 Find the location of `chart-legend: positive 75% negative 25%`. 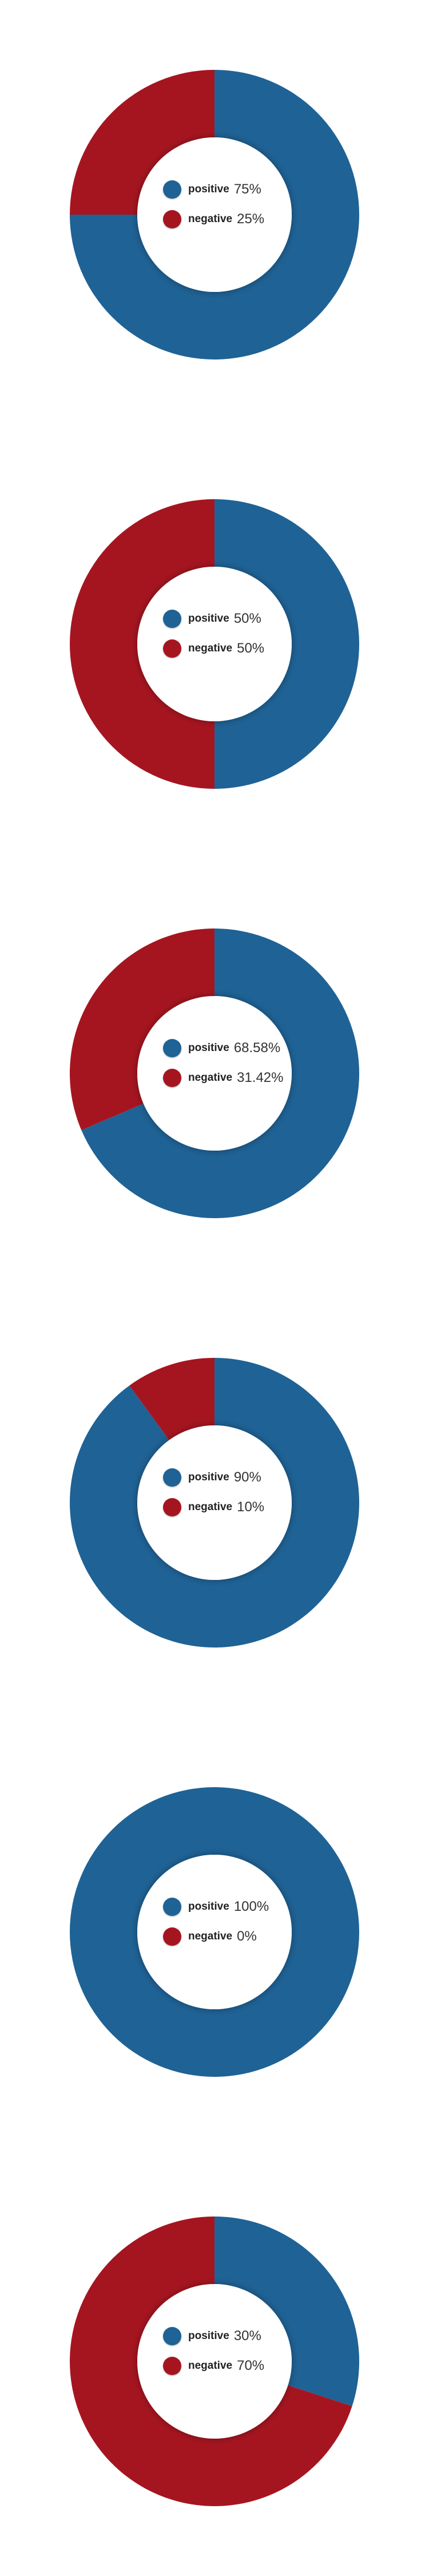

chart-legend: positive 75% negative 25% is located at coordinates (220, 204).